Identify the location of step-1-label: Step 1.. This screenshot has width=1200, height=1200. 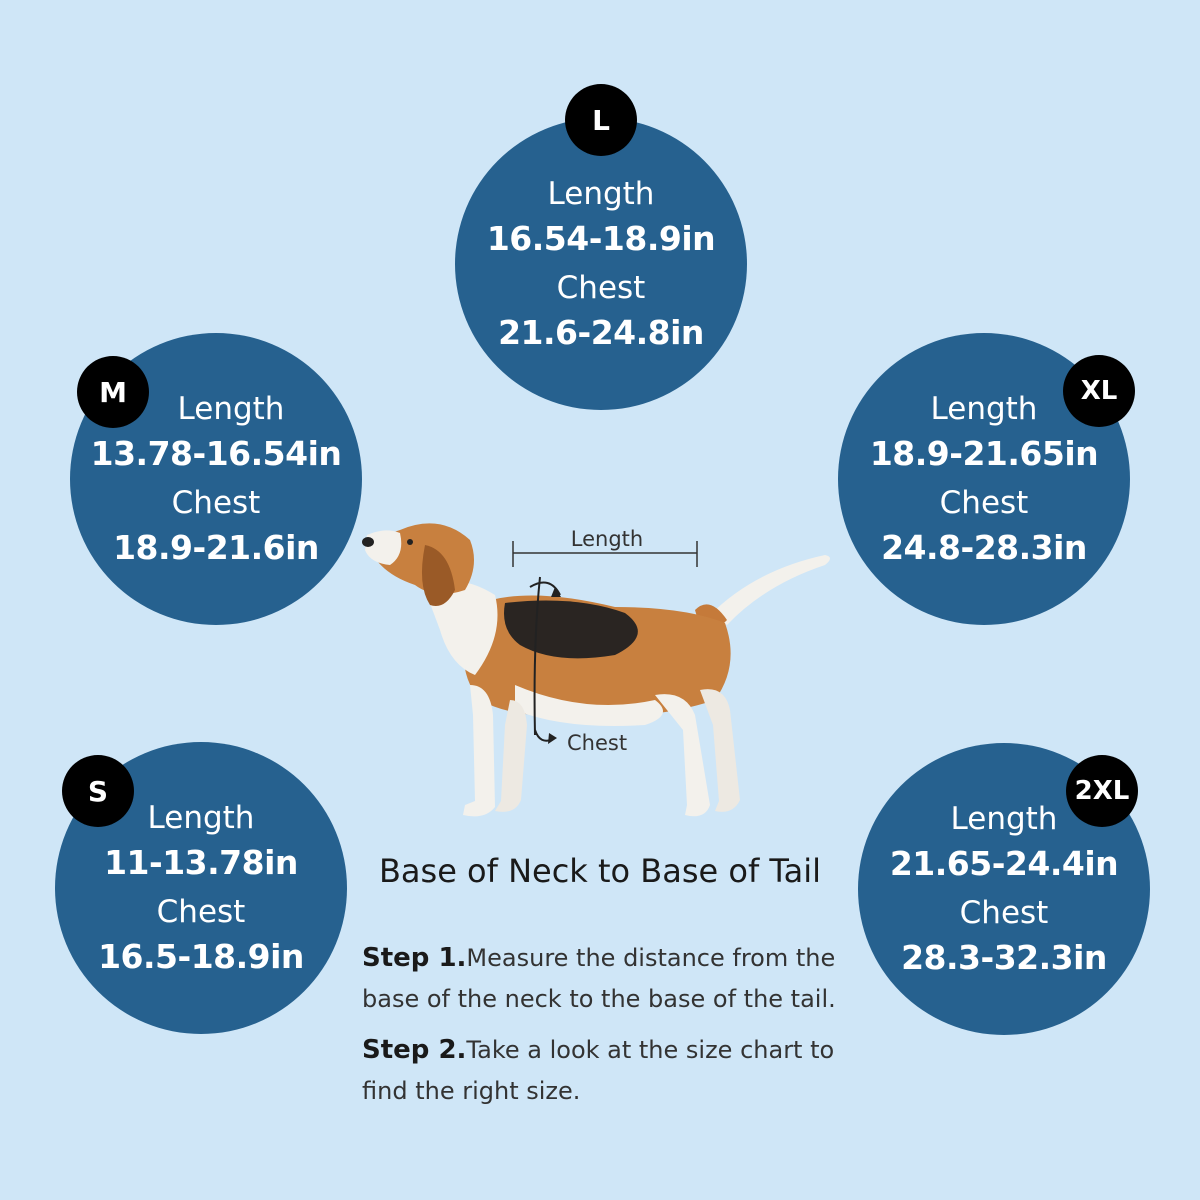
(414, 958).